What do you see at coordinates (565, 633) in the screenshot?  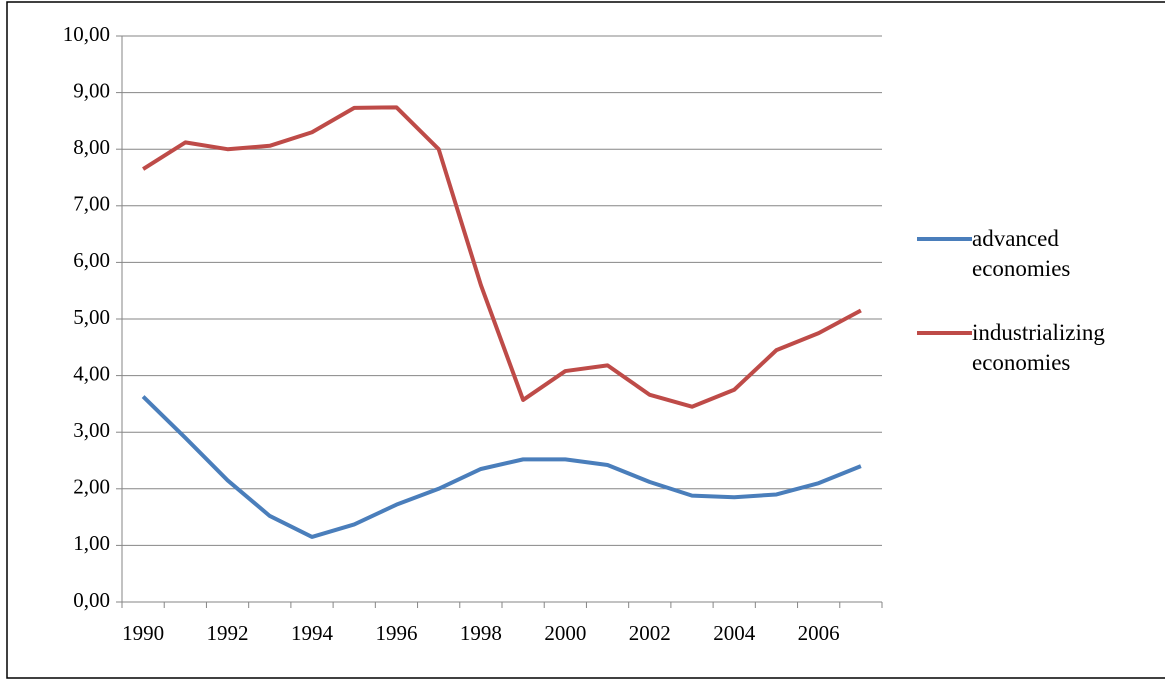 I see `x-tick-label: 2000` at bounding box center [565, 633].